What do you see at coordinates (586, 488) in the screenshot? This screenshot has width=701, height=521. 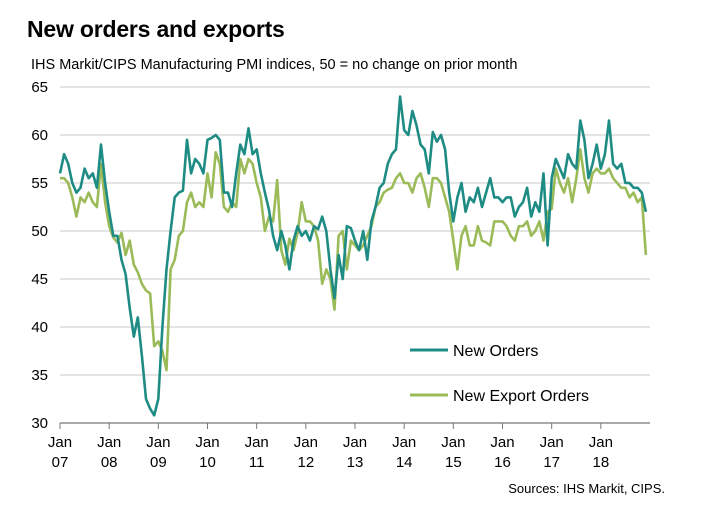 I see `source-note: Sources: IHS Markit, CIPS.` at bounding box center [586, 488].